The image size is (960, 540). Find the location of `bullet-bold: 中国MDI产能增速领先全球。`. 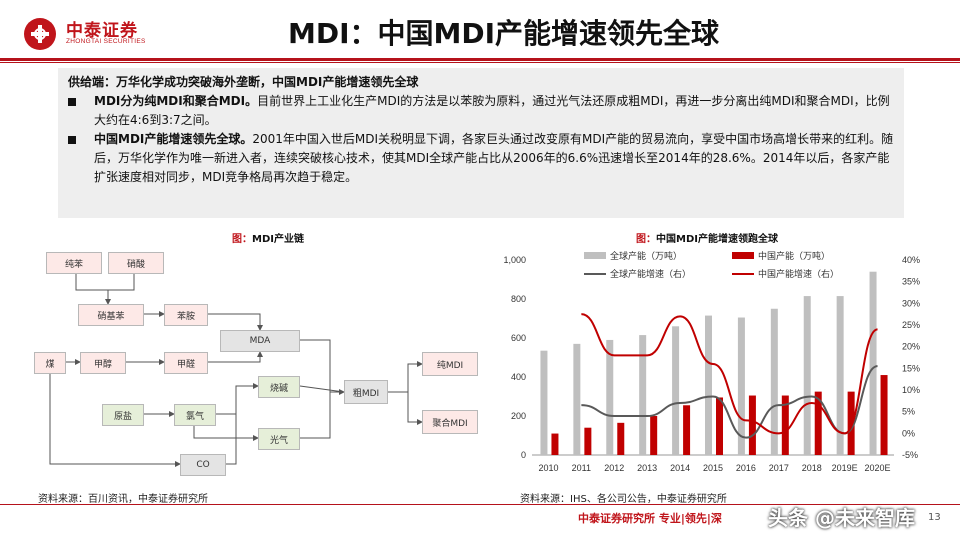

bullet-bold: 中国MDI产能增速领先全球。 is located at coordinates (173, 139).